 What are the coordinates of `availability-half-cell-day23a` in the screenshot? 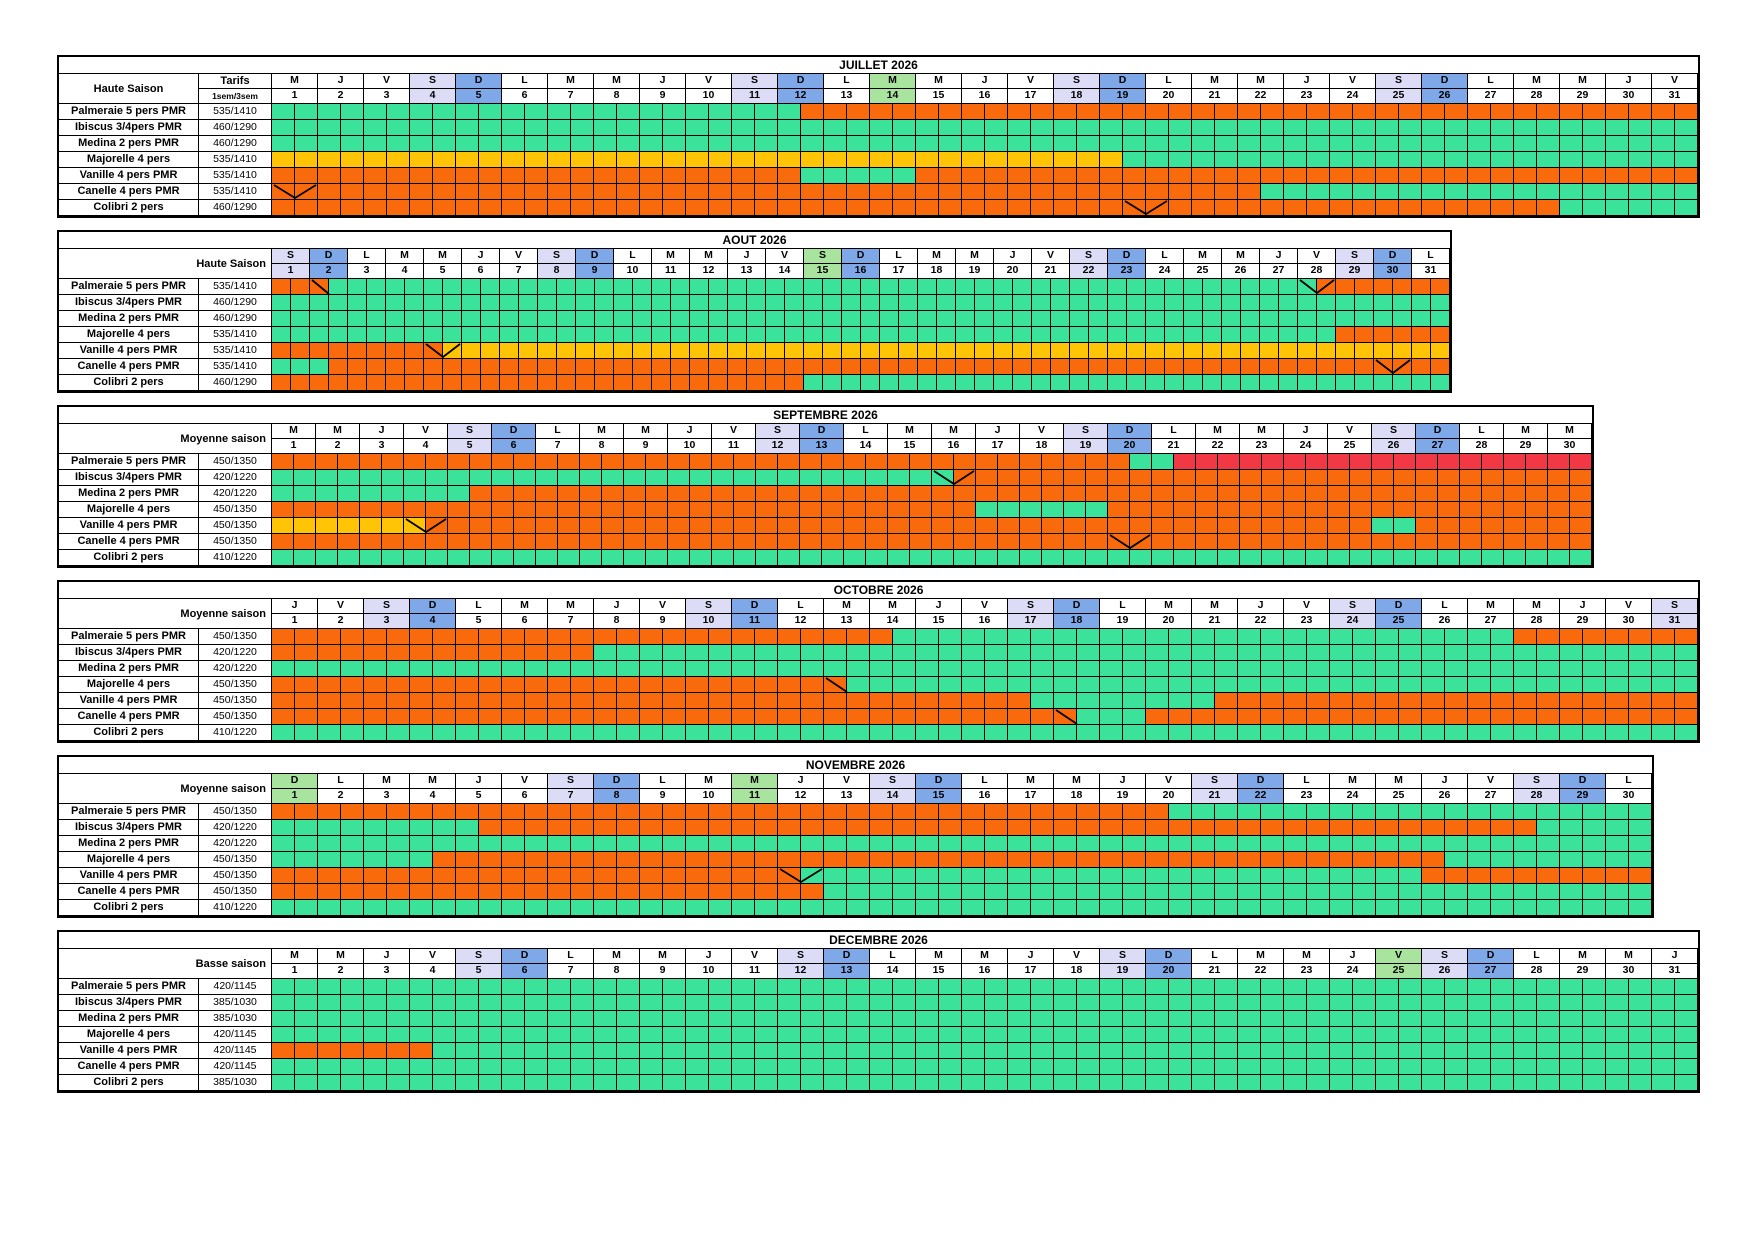 It's located at (1295, 1051).